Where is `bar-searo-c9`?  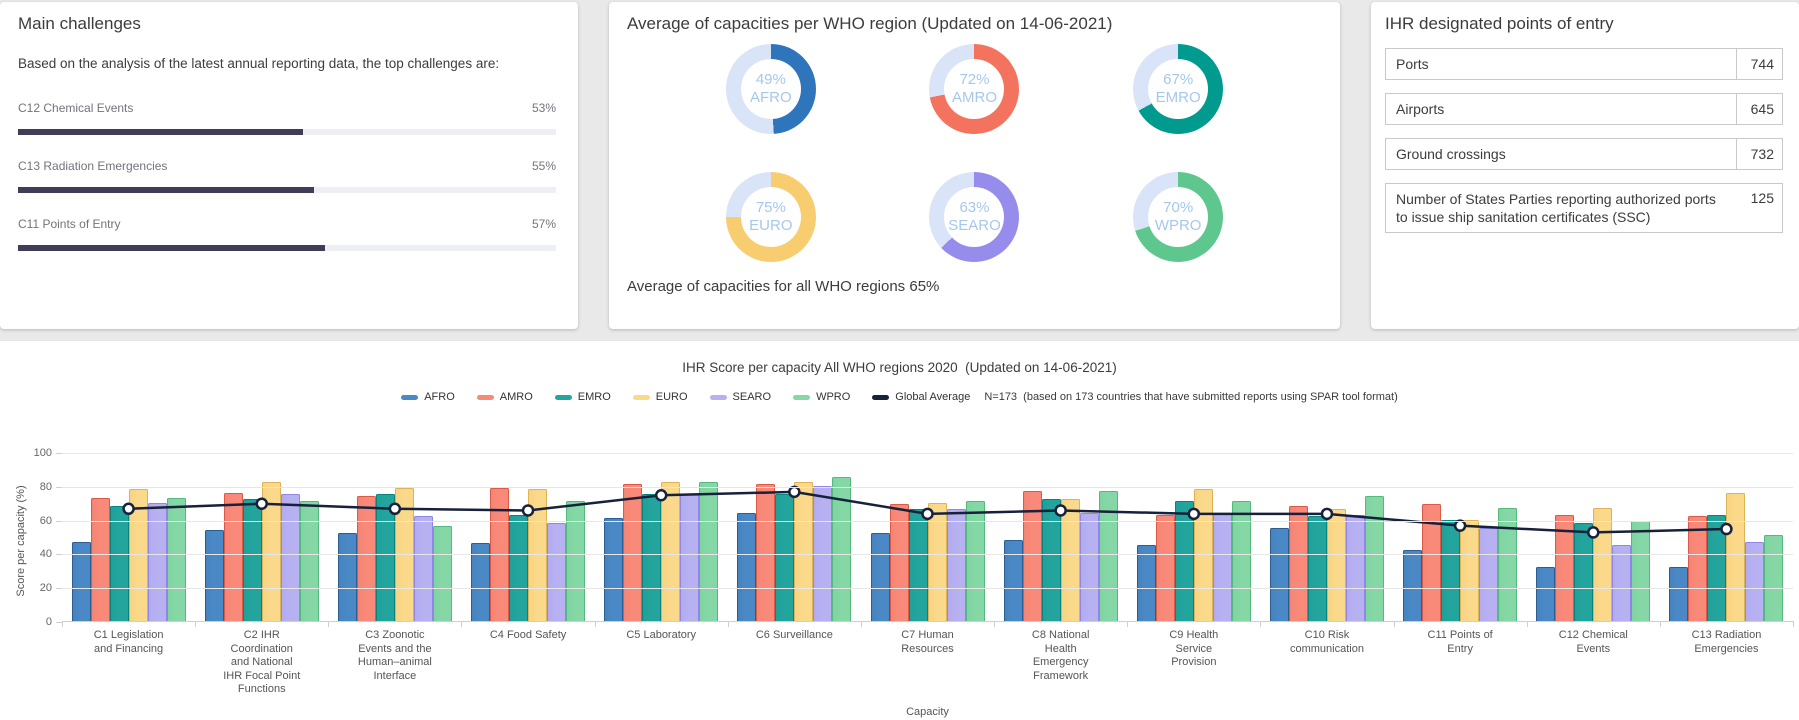 bar-searo-c9 is located at coordinates (1222, 566).